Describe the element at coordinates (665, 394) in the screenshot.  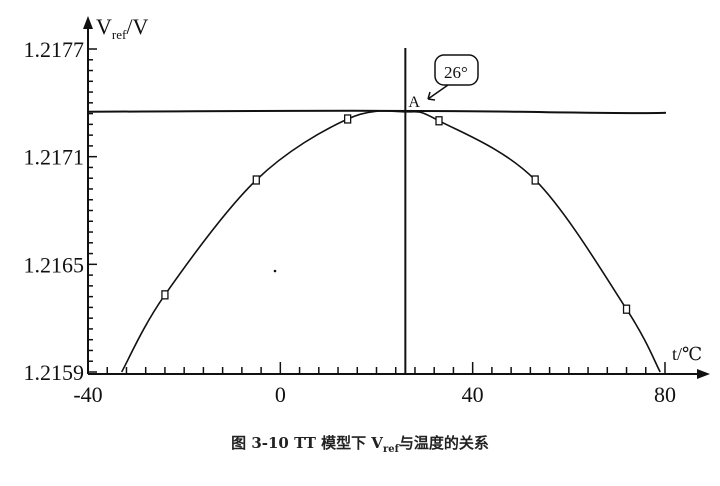
I see `x-tick-label: 80` at that location.